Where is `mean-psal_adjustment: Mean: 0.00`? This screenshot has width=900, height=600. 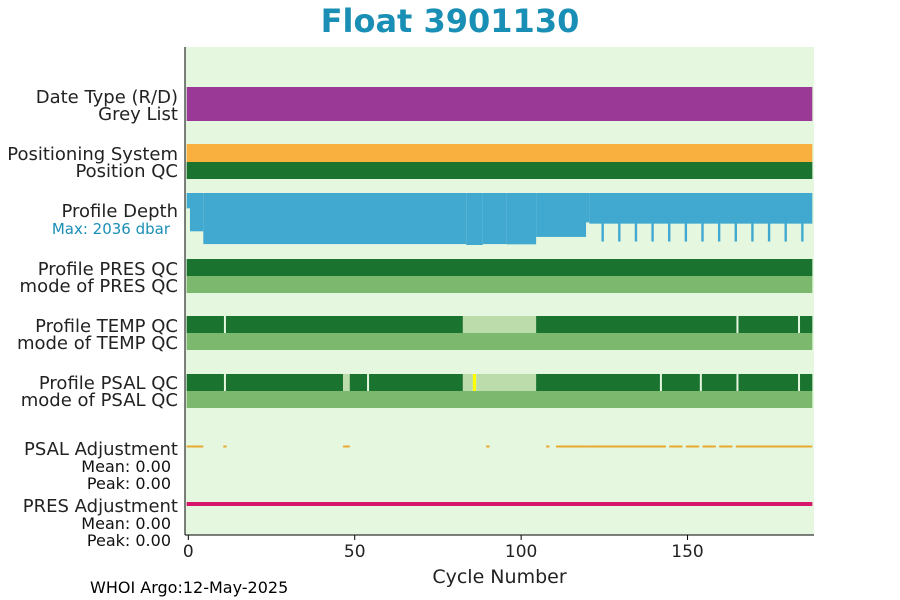 mean-psal_adjustment: Mean: 0.00 is located at coordinates (126, 466).